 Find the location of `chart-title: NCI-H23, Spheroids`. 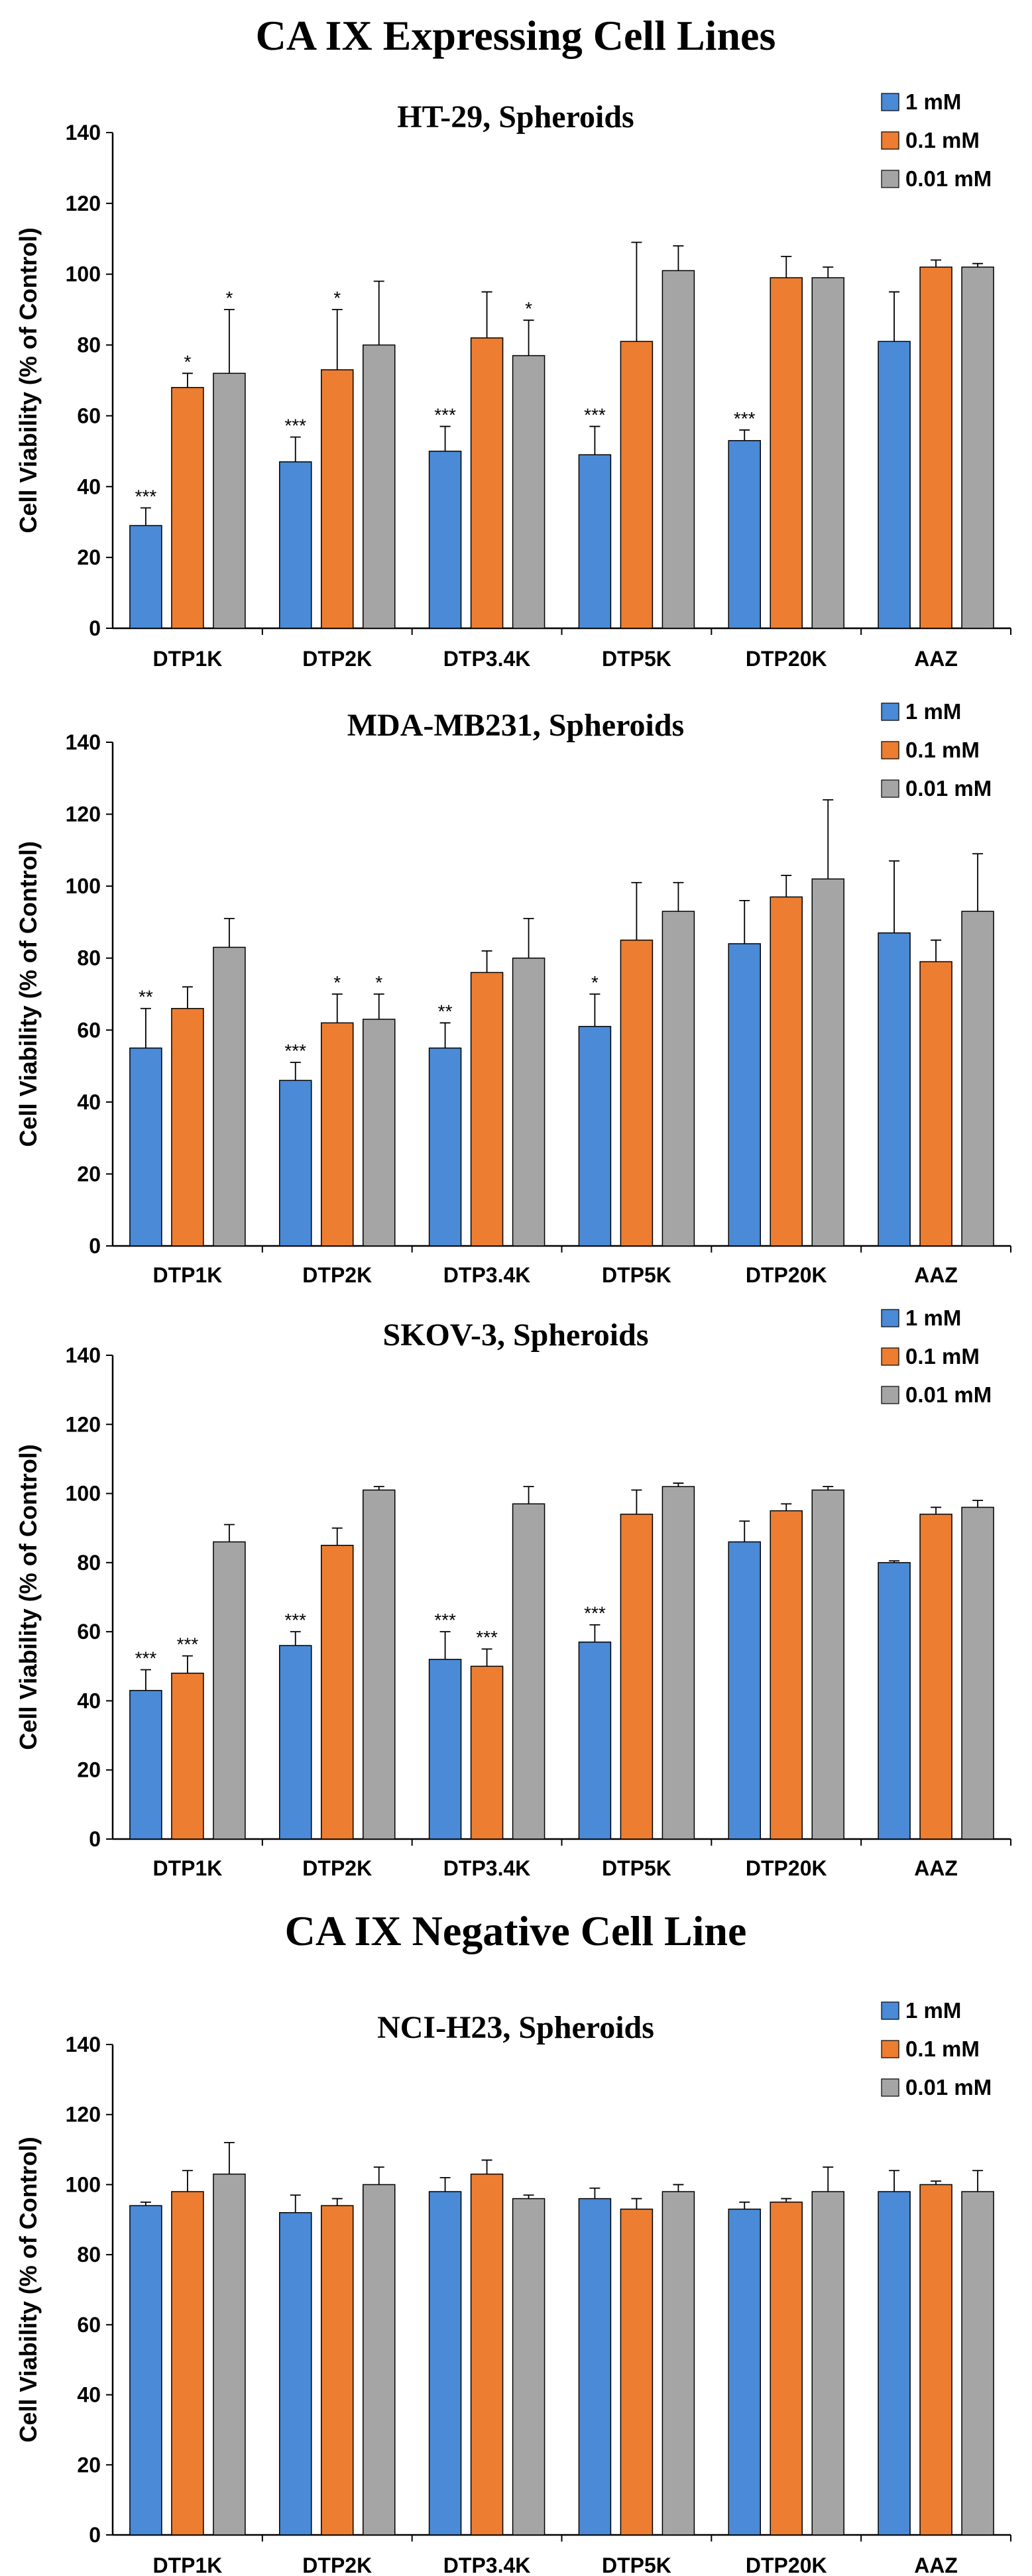

chart-title: NCI-H23, Spheroids is located at coordinates (515, 2027).